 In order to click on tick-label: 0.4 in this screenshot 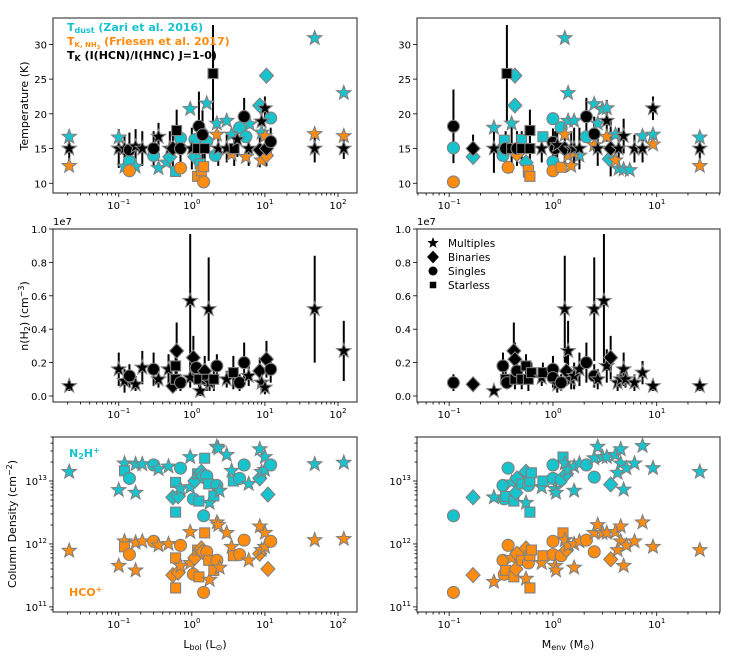, I will do `click(403, 330)`.